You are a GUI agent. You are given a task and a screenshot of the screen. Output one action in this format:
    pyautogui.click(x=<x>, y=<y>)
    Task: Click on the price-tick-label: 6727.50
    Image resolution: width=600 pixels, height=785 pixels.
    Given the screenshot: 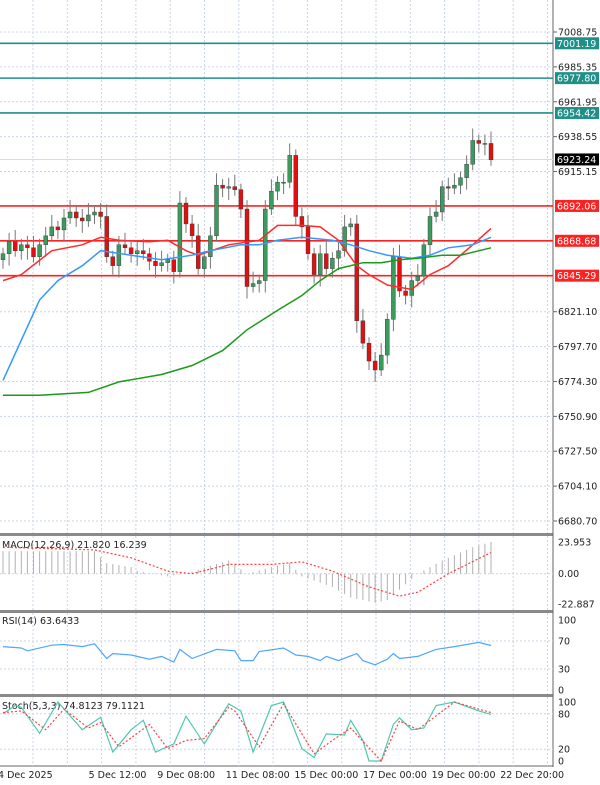 What is the action you would take?
    pyautogui.click(x=577, y=452)
    